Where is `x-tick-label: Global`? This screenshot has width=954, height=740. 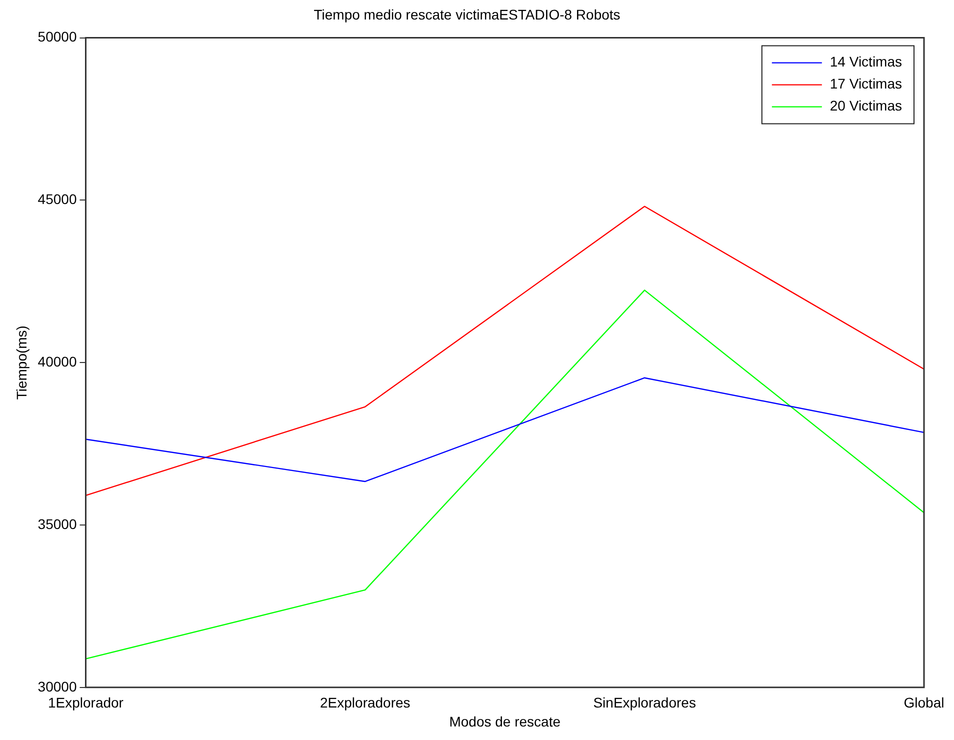 x-tick-label: Global is located at coordinates (924, 702).